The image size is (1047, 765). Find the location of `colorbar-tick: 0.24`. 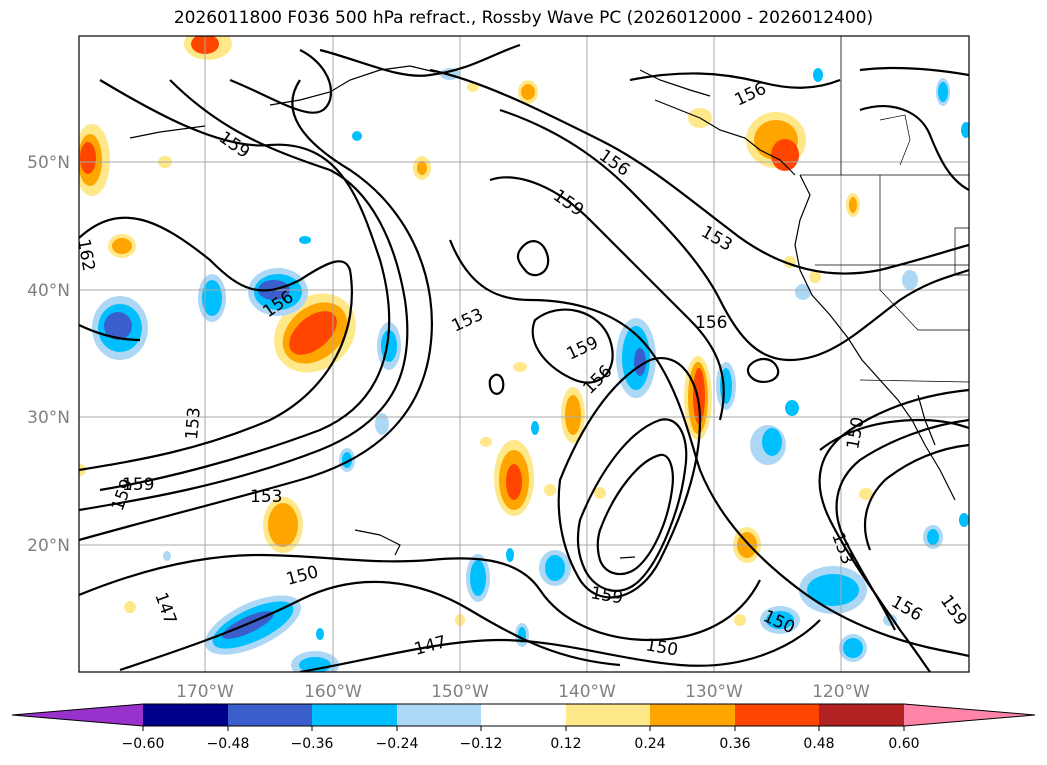

colorbar-tick: 0.24 is located at coordinates (649, 744).